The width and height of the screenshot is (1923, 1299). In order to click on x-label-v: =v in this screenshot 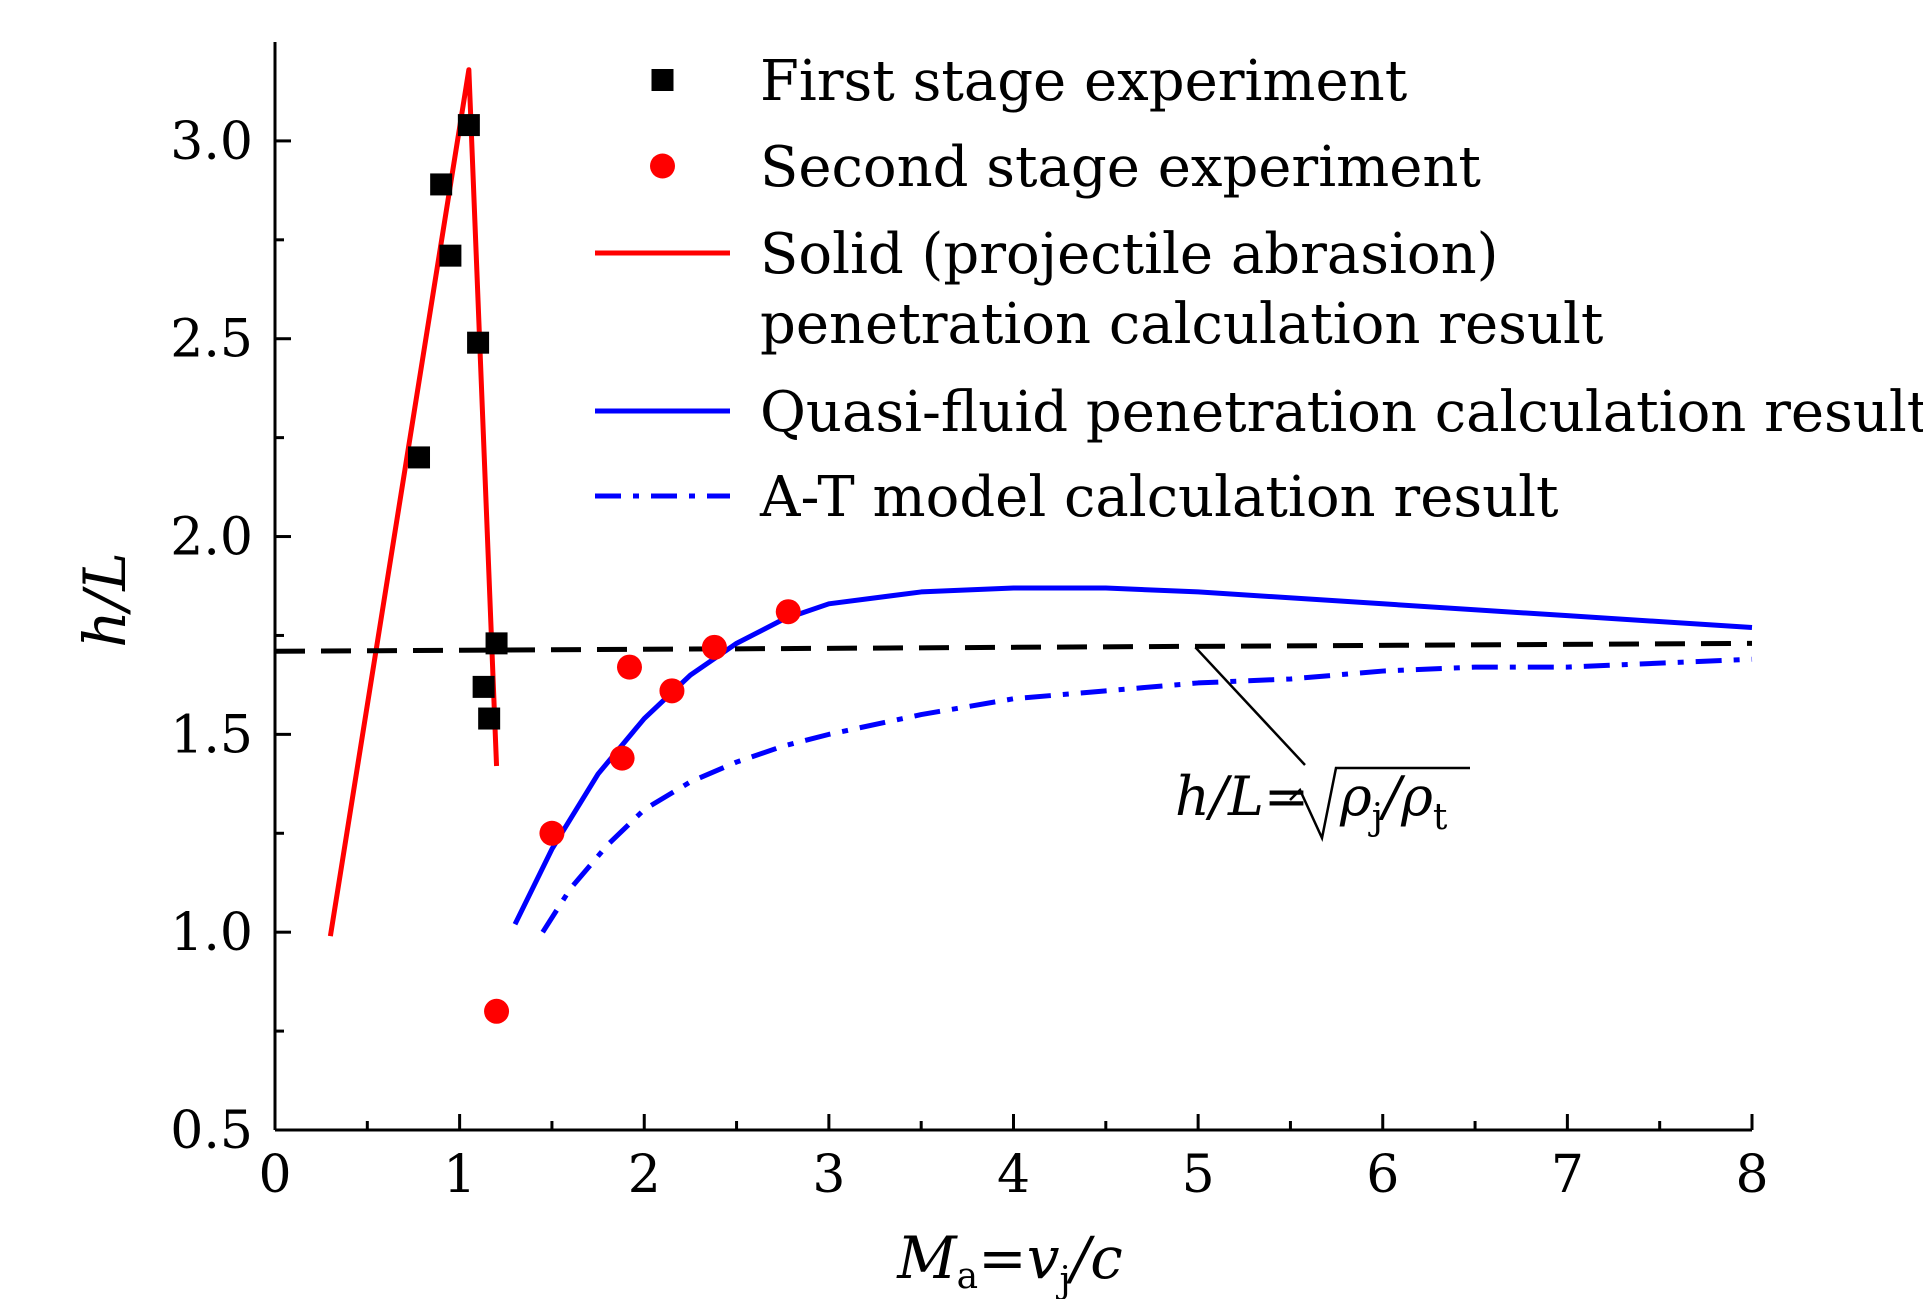, I will do `click(1019, 1258)`.